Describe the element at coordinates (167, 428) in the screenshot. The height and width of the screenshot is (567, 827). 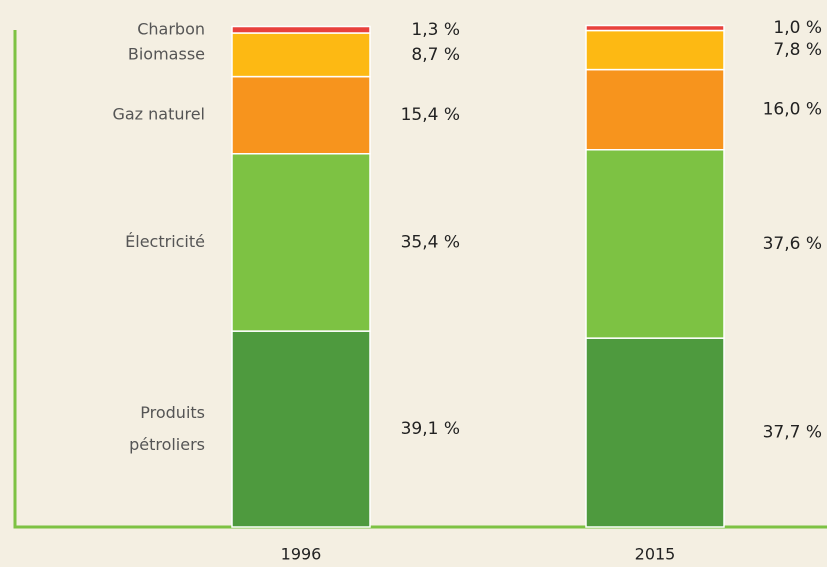
I see `series-label: Produits pétroliers` at that location.